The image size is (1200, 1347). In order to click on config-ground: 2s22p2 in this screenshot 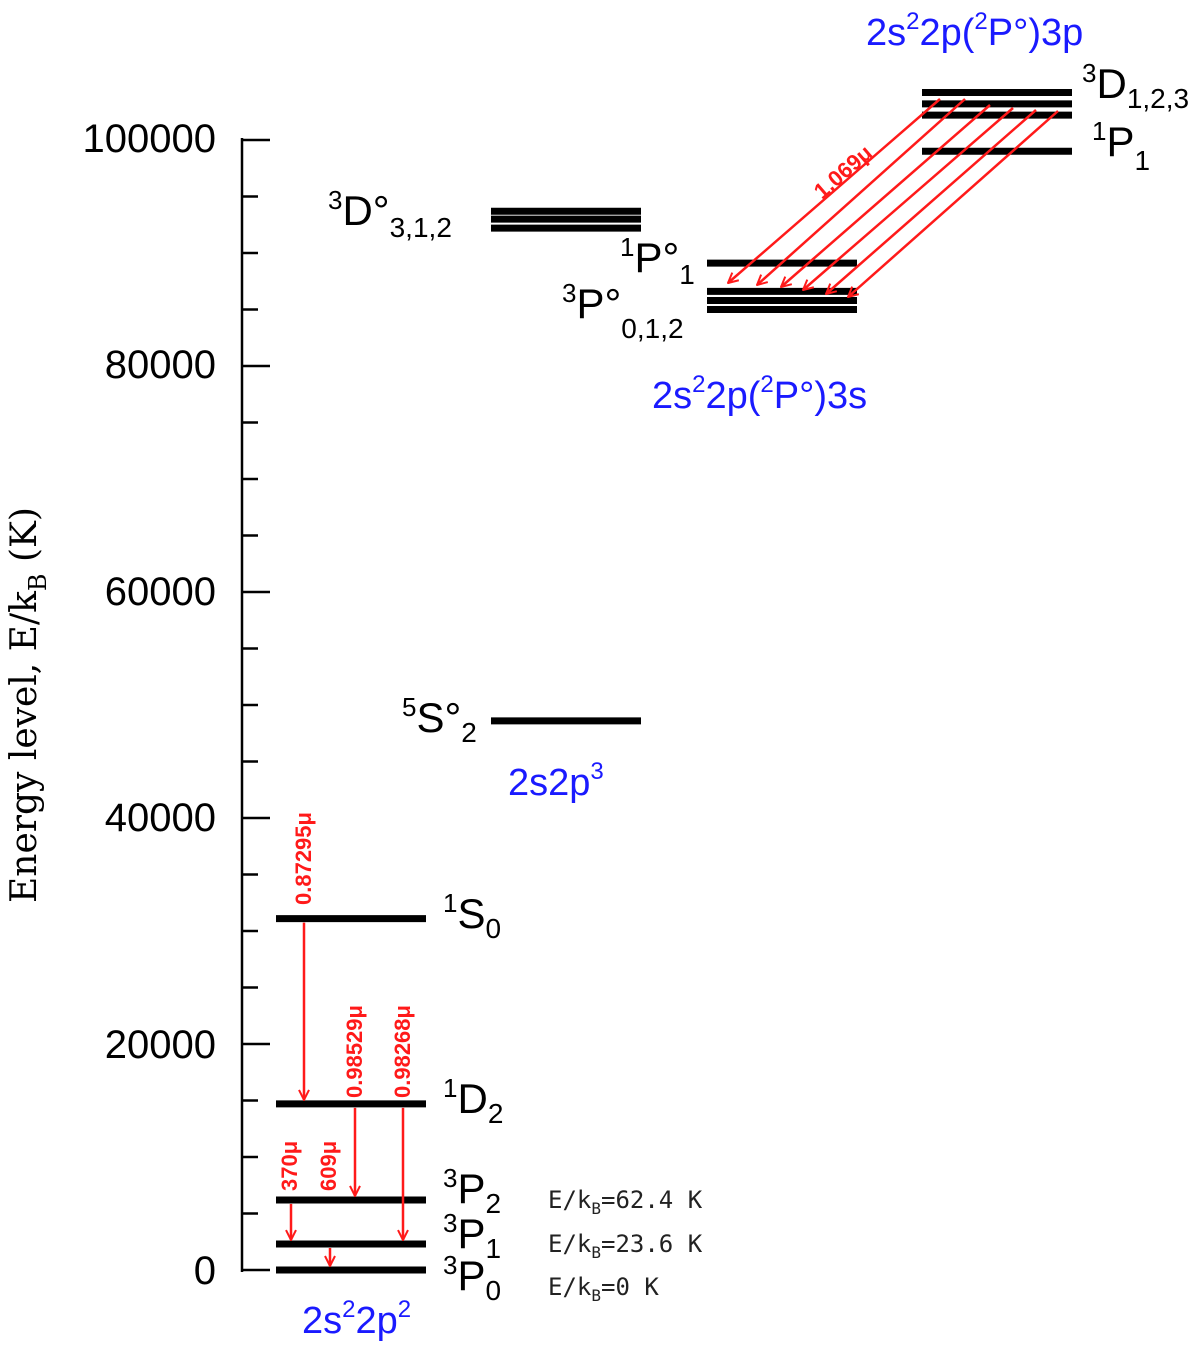, I will do `click(356, 1319)`.